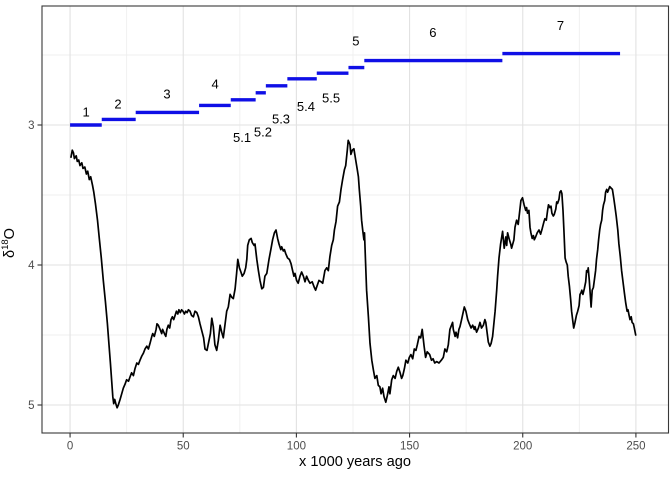 This screenshot has height=485, width=672. What do you see at coordinates (281, 119) in the screenshot?
I see `mis-label-5.3: 5.3` at bounding box center [281, 119].